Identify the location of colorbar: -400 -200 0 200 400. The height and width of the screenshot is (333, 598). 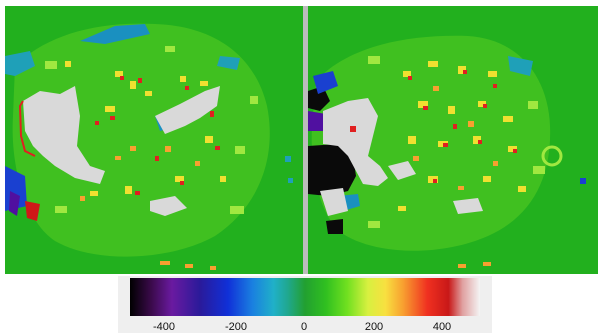
(305, 304).